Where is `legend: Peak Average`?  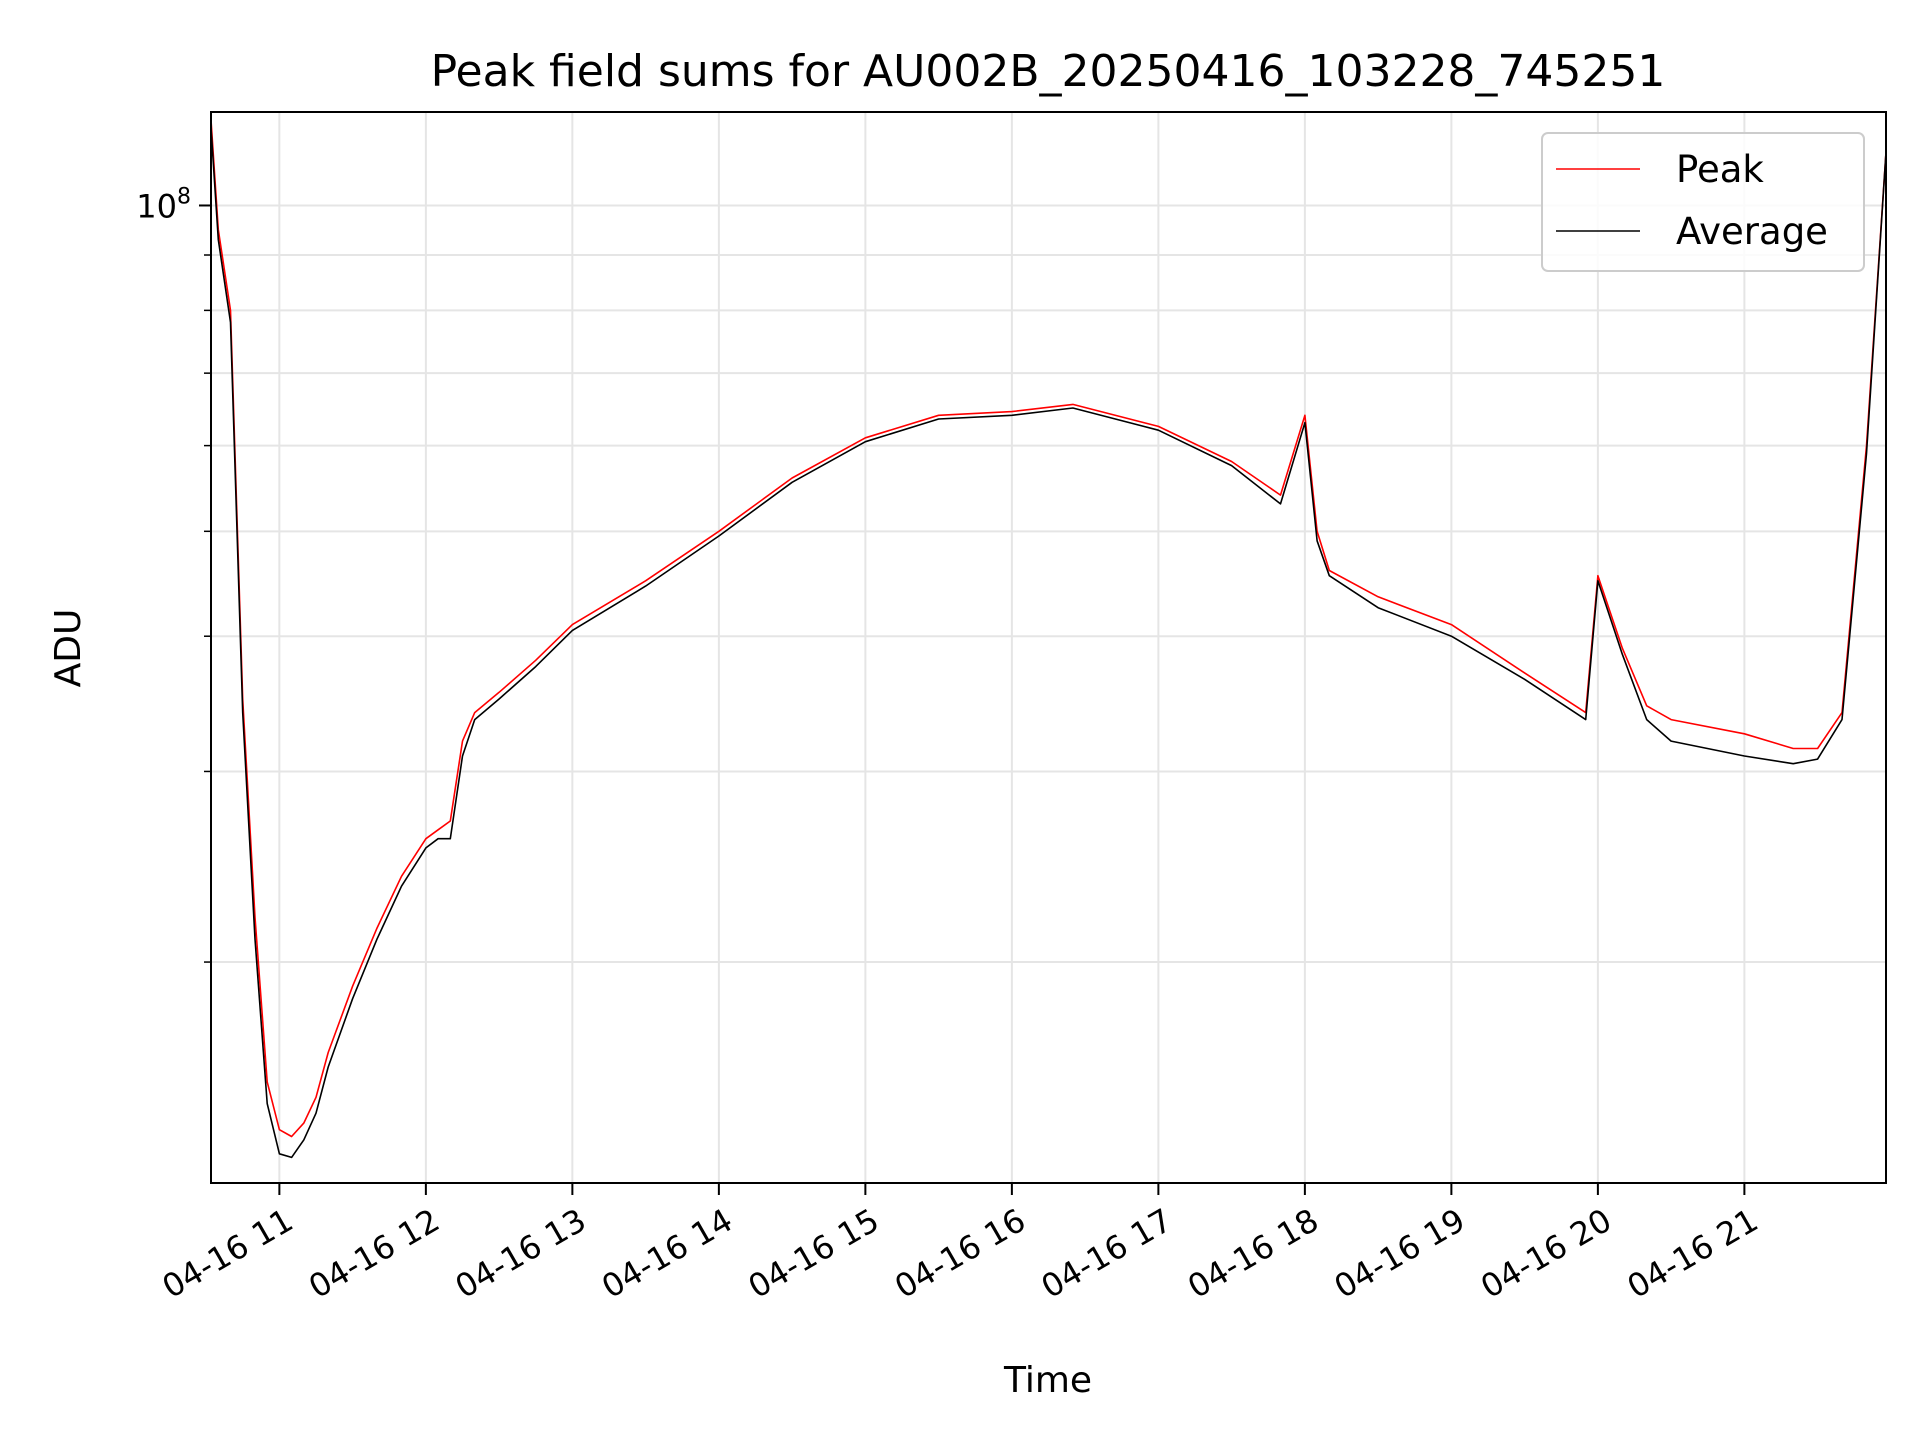
legend: Peak Average is located at coordinates (1703, 202).